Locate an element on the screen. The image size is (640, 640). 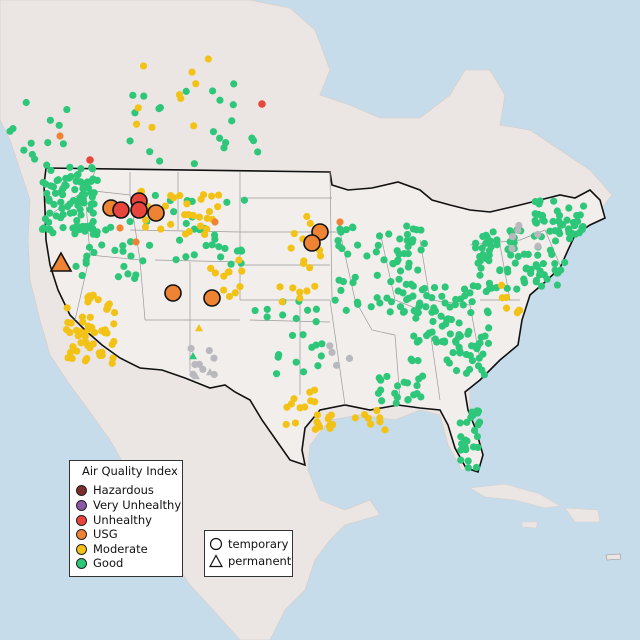
moderate-swatch is located at coordinates (81, 549).